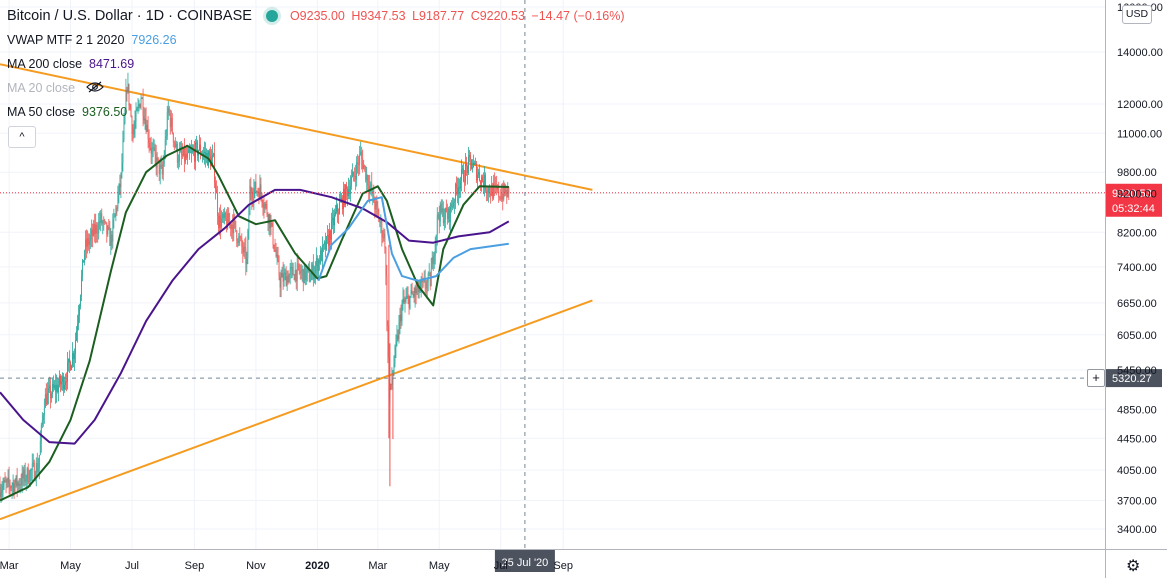 This screenshot has height=578, width=1167. I want to click on y-tick-label: 9200.00, so click(1137, 195).